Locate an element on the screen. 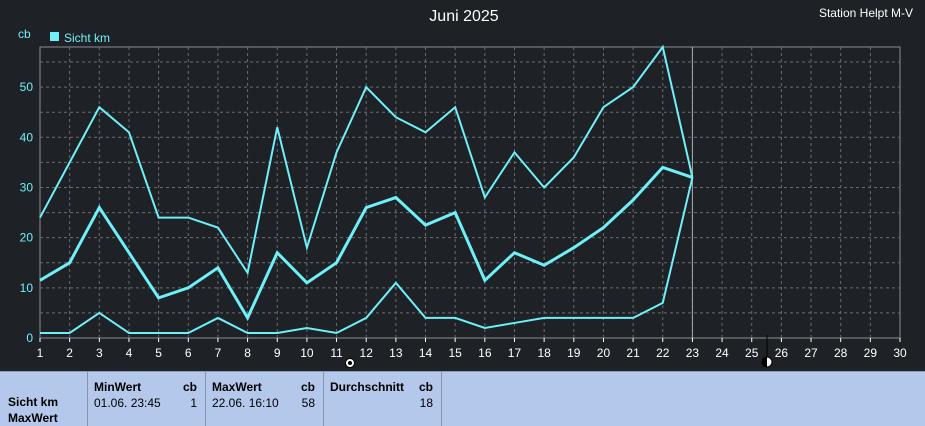 The image size is (925, 426). x-tick-label: 27 is located at coordinates (811, 353).